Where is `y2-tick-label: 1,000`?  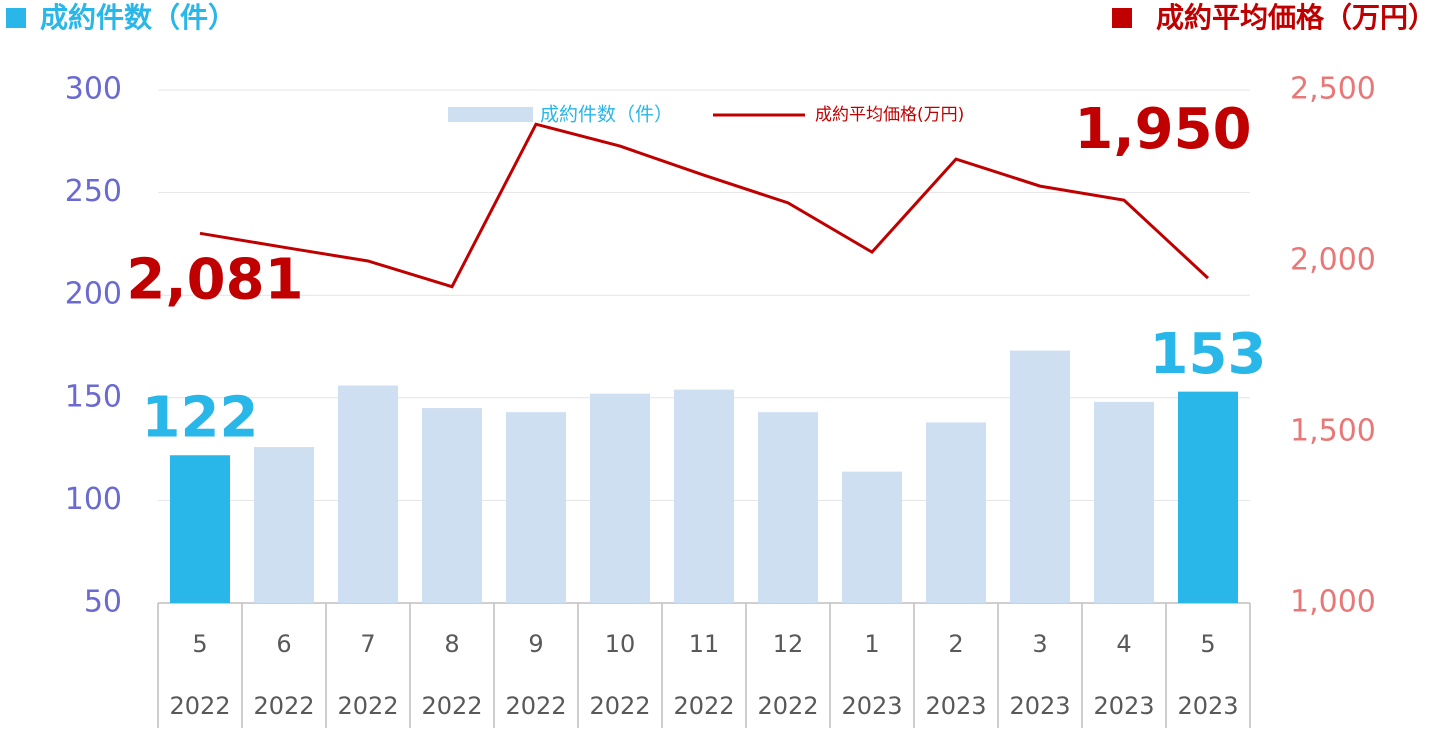 y2-tick-label: 1,000 is located at coordinates (1333, 602).